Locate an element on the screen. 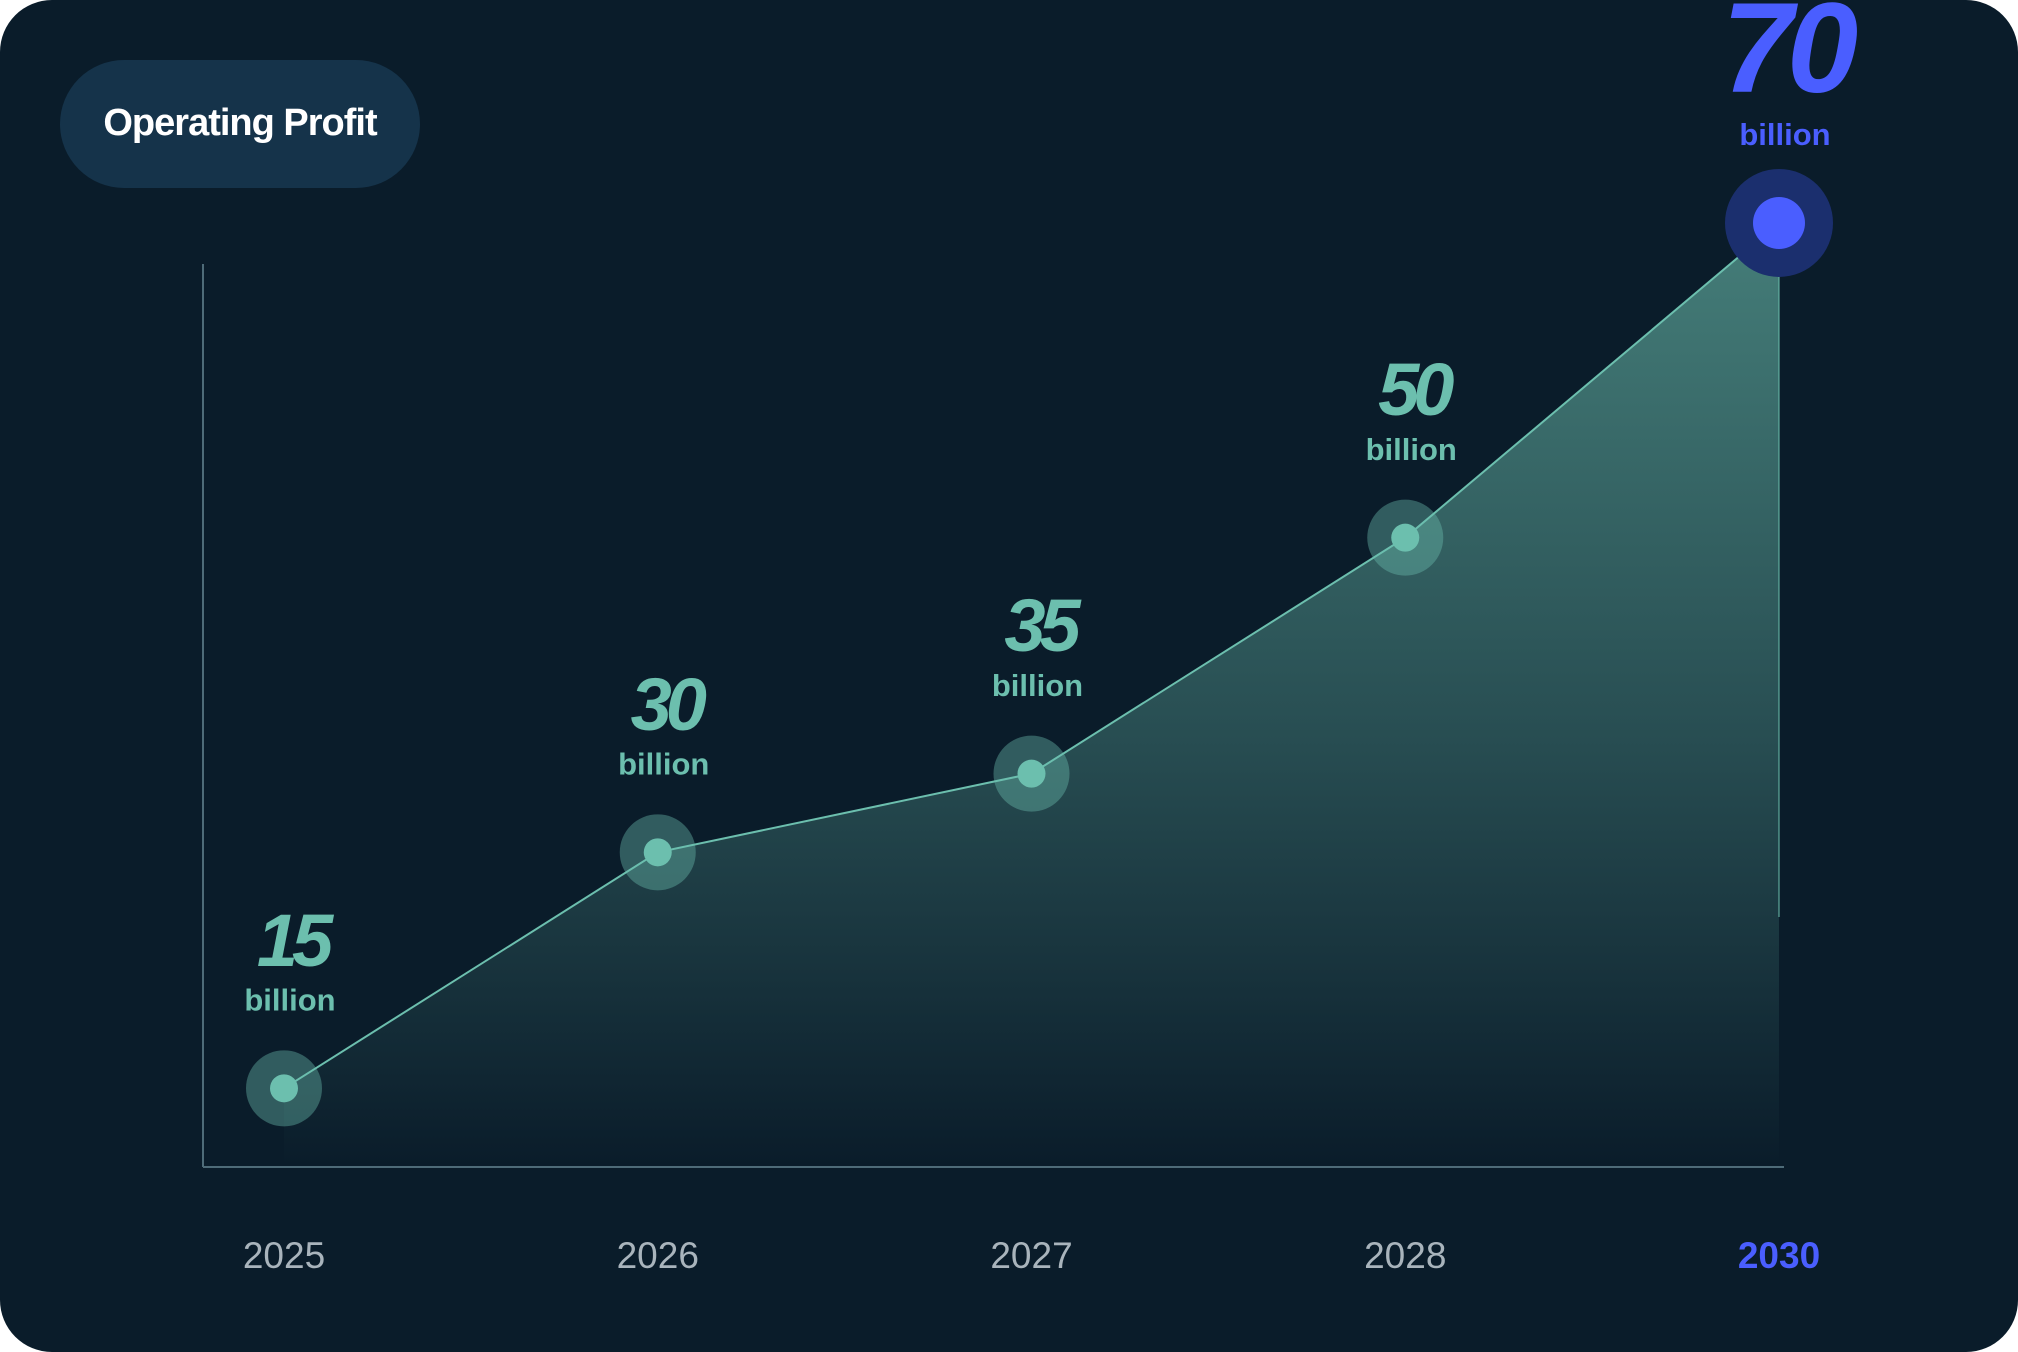 The height and width of the screenshot is (1352, 2018). chart-title: Operating Profit is located at coordinates (240, 123).